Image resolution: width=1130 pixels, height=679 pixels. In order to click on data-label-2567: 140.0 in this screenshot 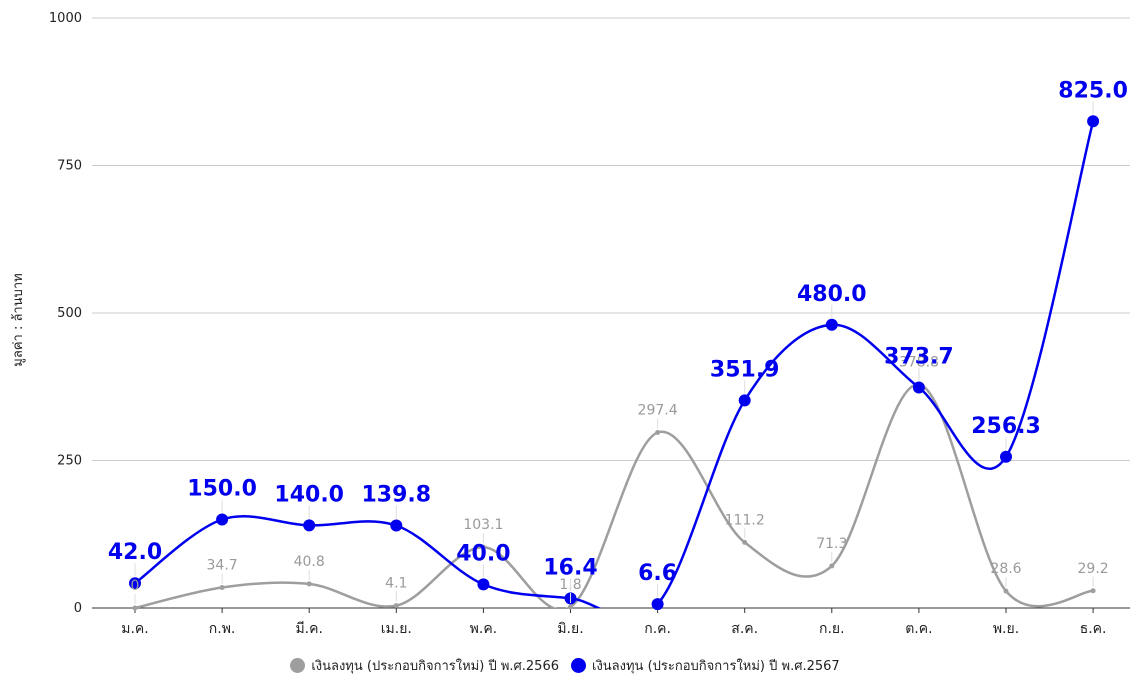, I will do `click(309, 494)`.